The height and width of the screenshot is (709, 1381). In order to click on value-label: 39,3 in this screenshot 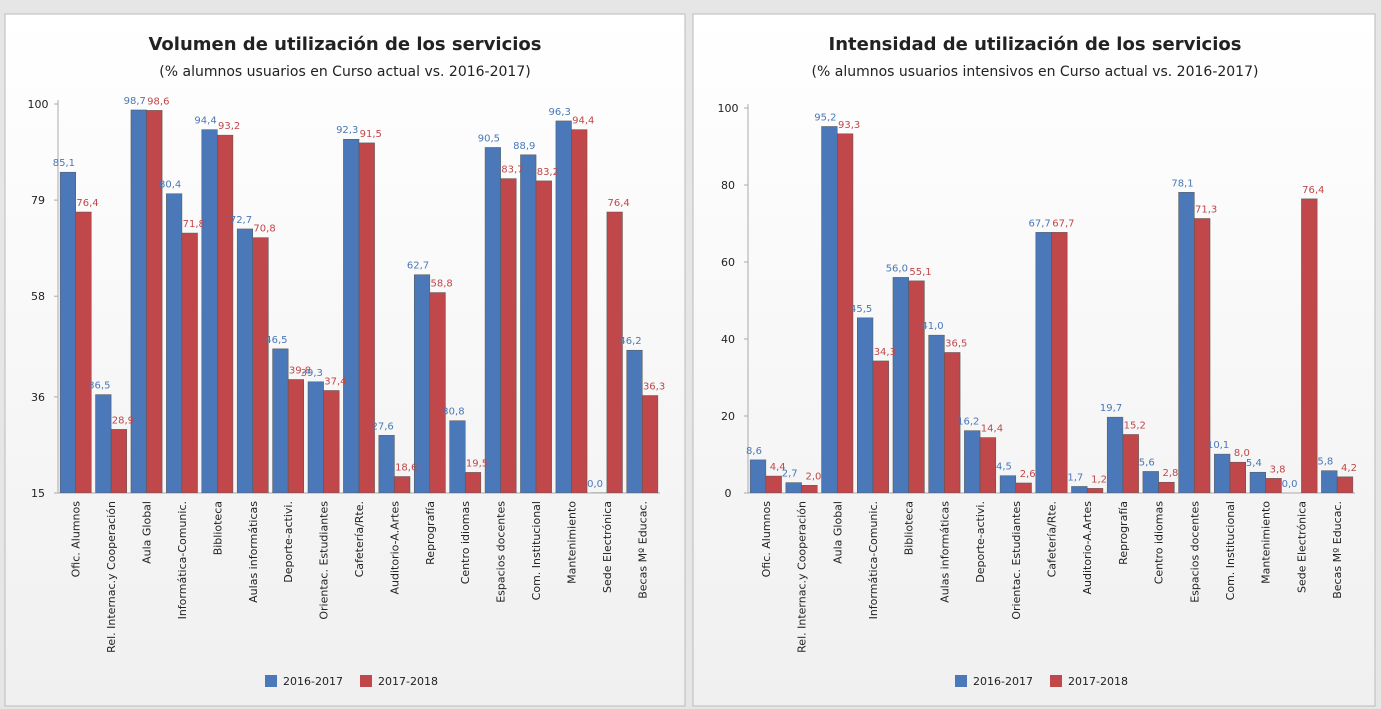, I will do `click(312, 373)`.